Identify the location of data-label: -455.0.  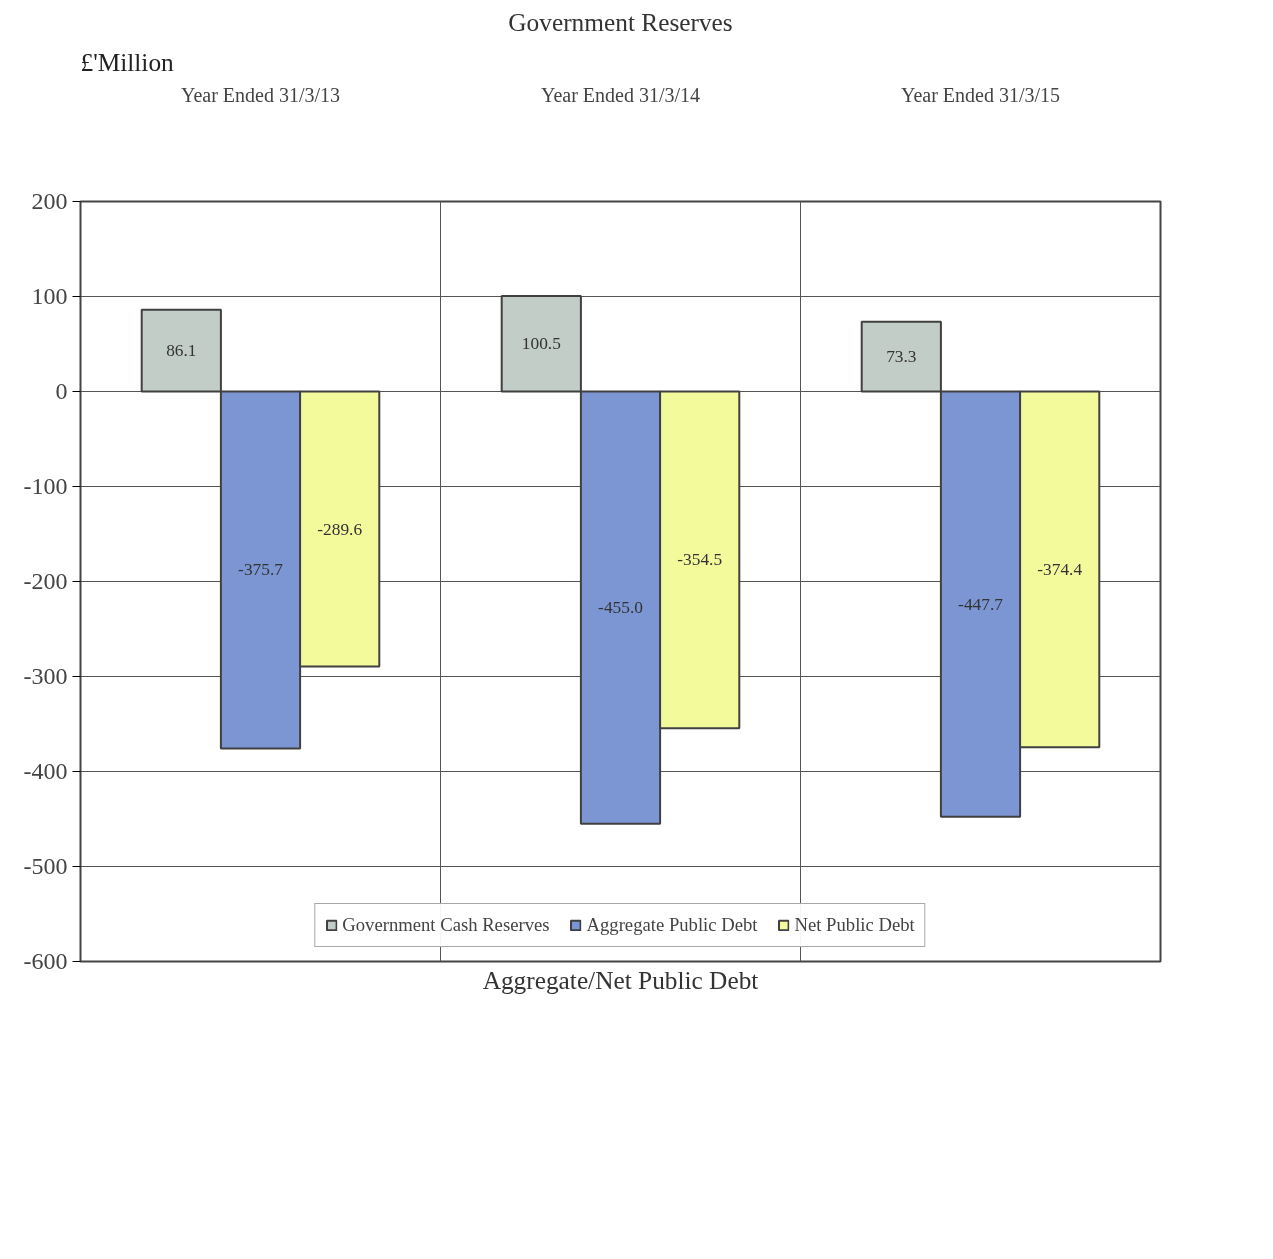
(620, 608).